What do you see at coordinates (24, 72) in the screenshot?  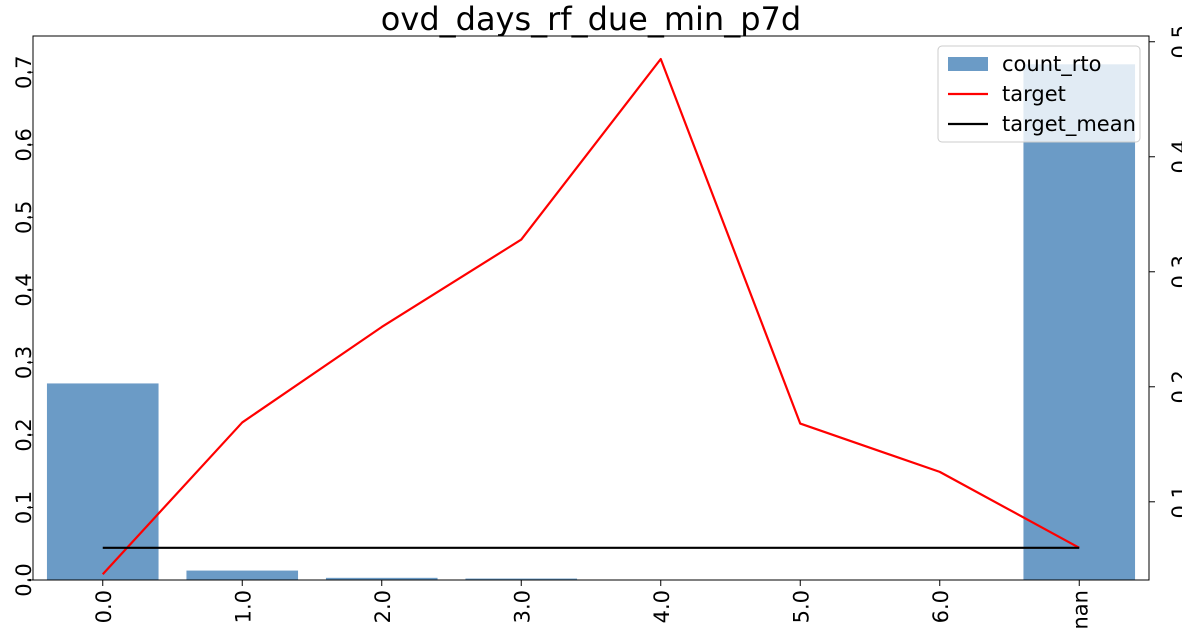 I see `y-left-tick-label: 0.7` at bounding box center [24, 72].